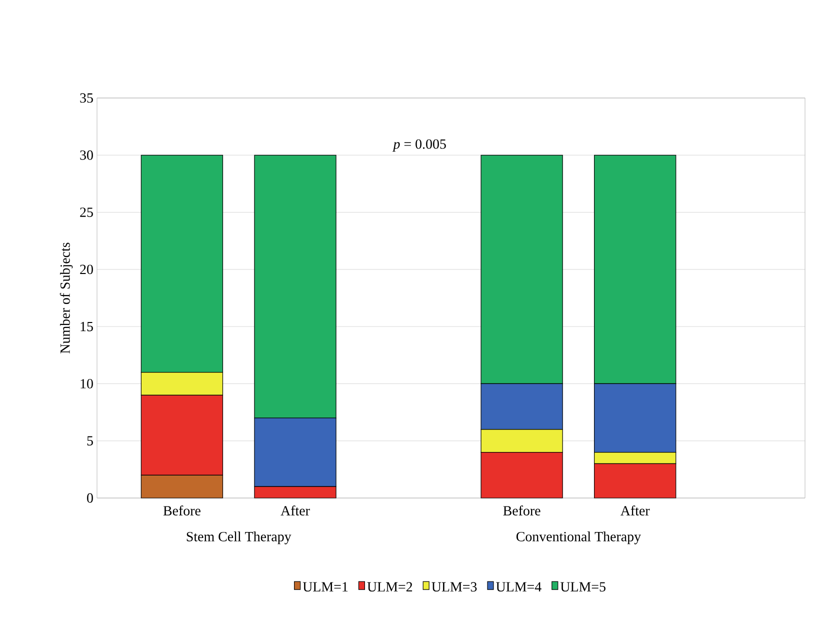 This screenshot has height=635, width=828. What do you see at coordinates (583, 587) in the screenshot?
I see `legend-label: ULM=5` at bounding box center [583, 587].